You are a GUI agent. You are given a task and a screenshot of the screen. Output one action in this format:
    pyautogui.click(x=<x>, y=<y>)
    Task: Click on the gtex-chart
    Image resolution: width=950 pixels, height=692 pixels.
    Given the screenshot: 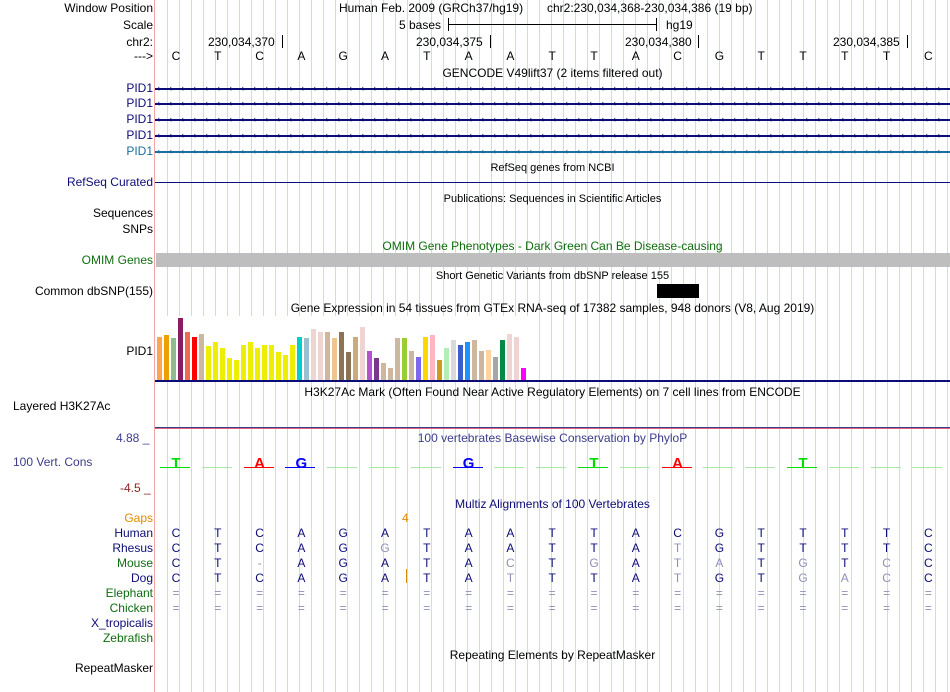 What is the action you would take?
    pyautogui.click(x=344, y=348)
    